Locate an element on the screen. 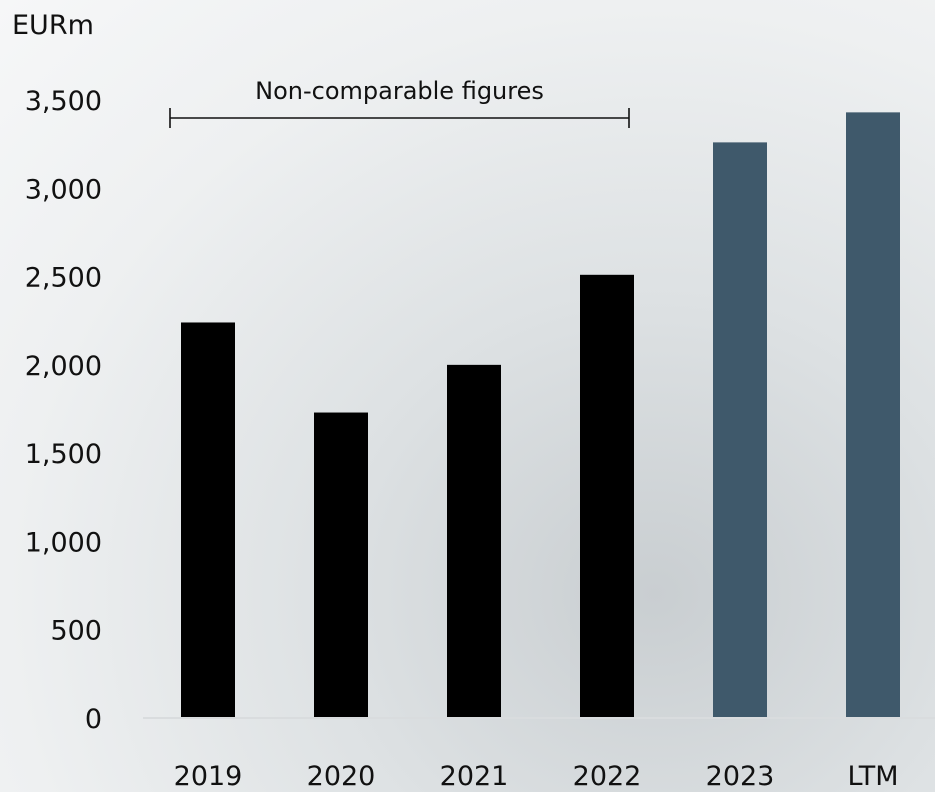 Image resolution: width=935 pixels, height=792 pixels. y-tick-label: 3,000 is located at coordinates (63, 189).